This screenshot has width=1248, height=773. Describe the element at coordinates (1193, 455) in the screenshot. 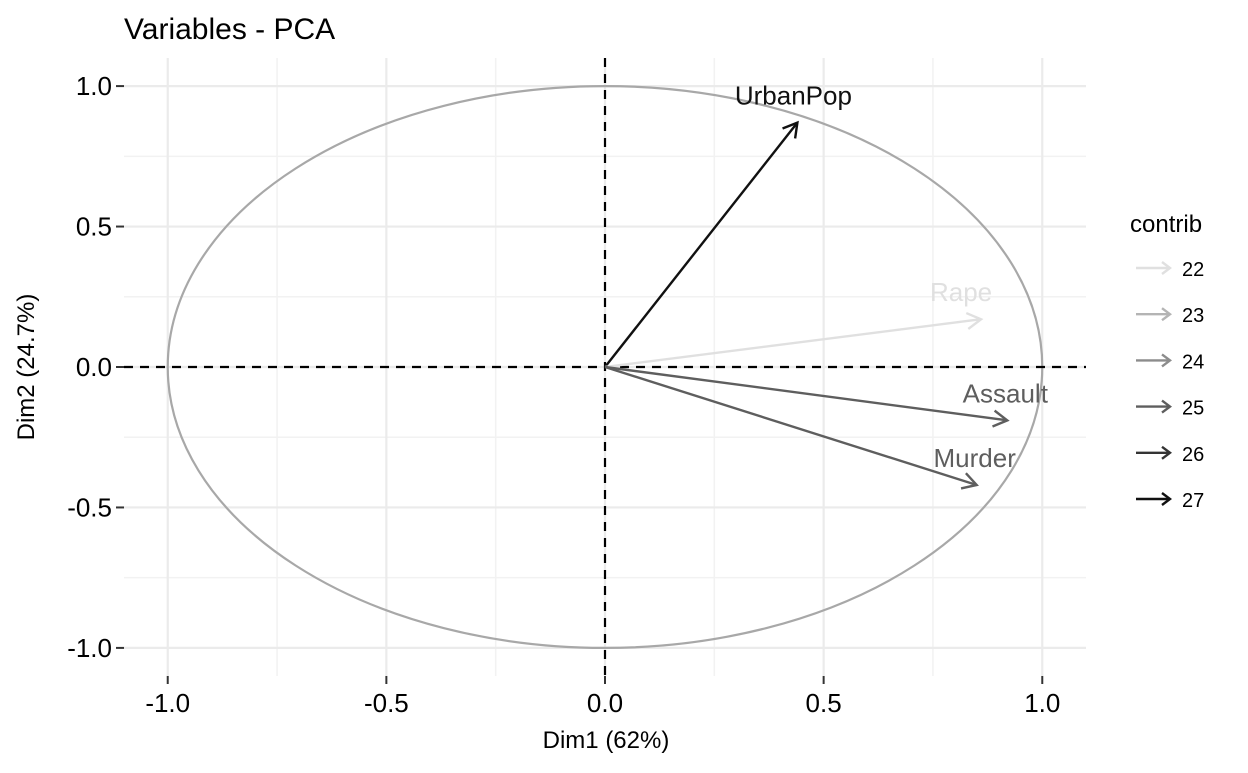

I see `legend-label: 26` at that location.